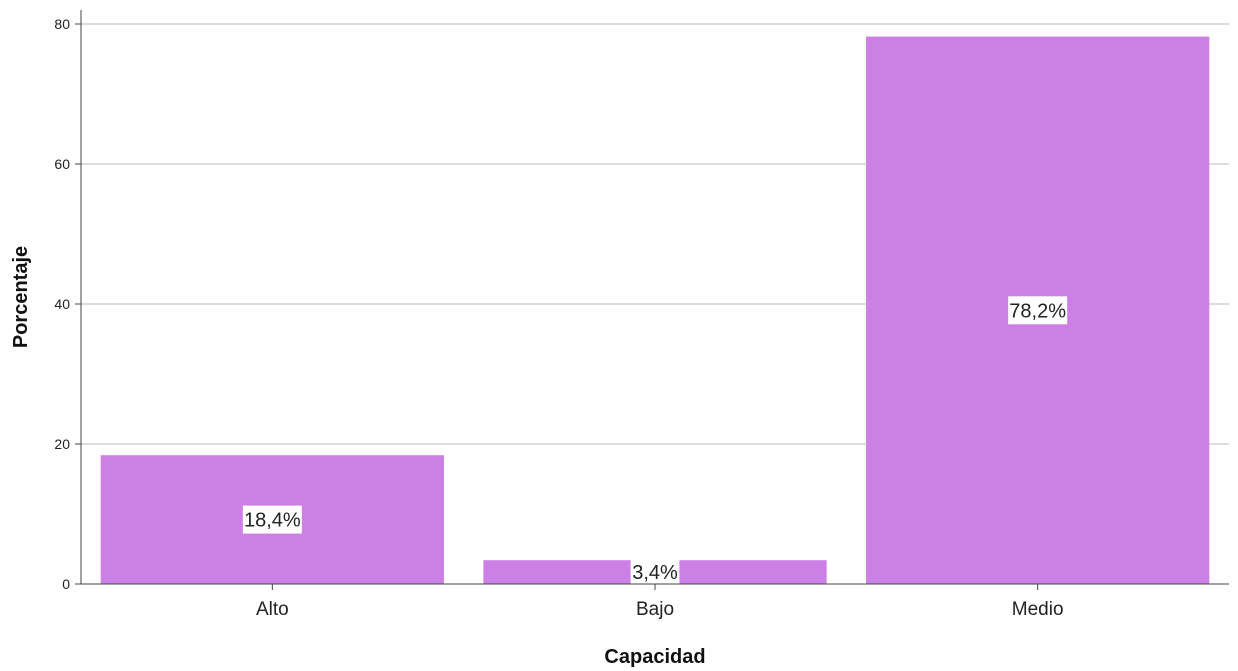  What do you see at coordinates (66, 584) in the screenshot?
I see `y-tick-label: 0` at bounding box center [66, 584].